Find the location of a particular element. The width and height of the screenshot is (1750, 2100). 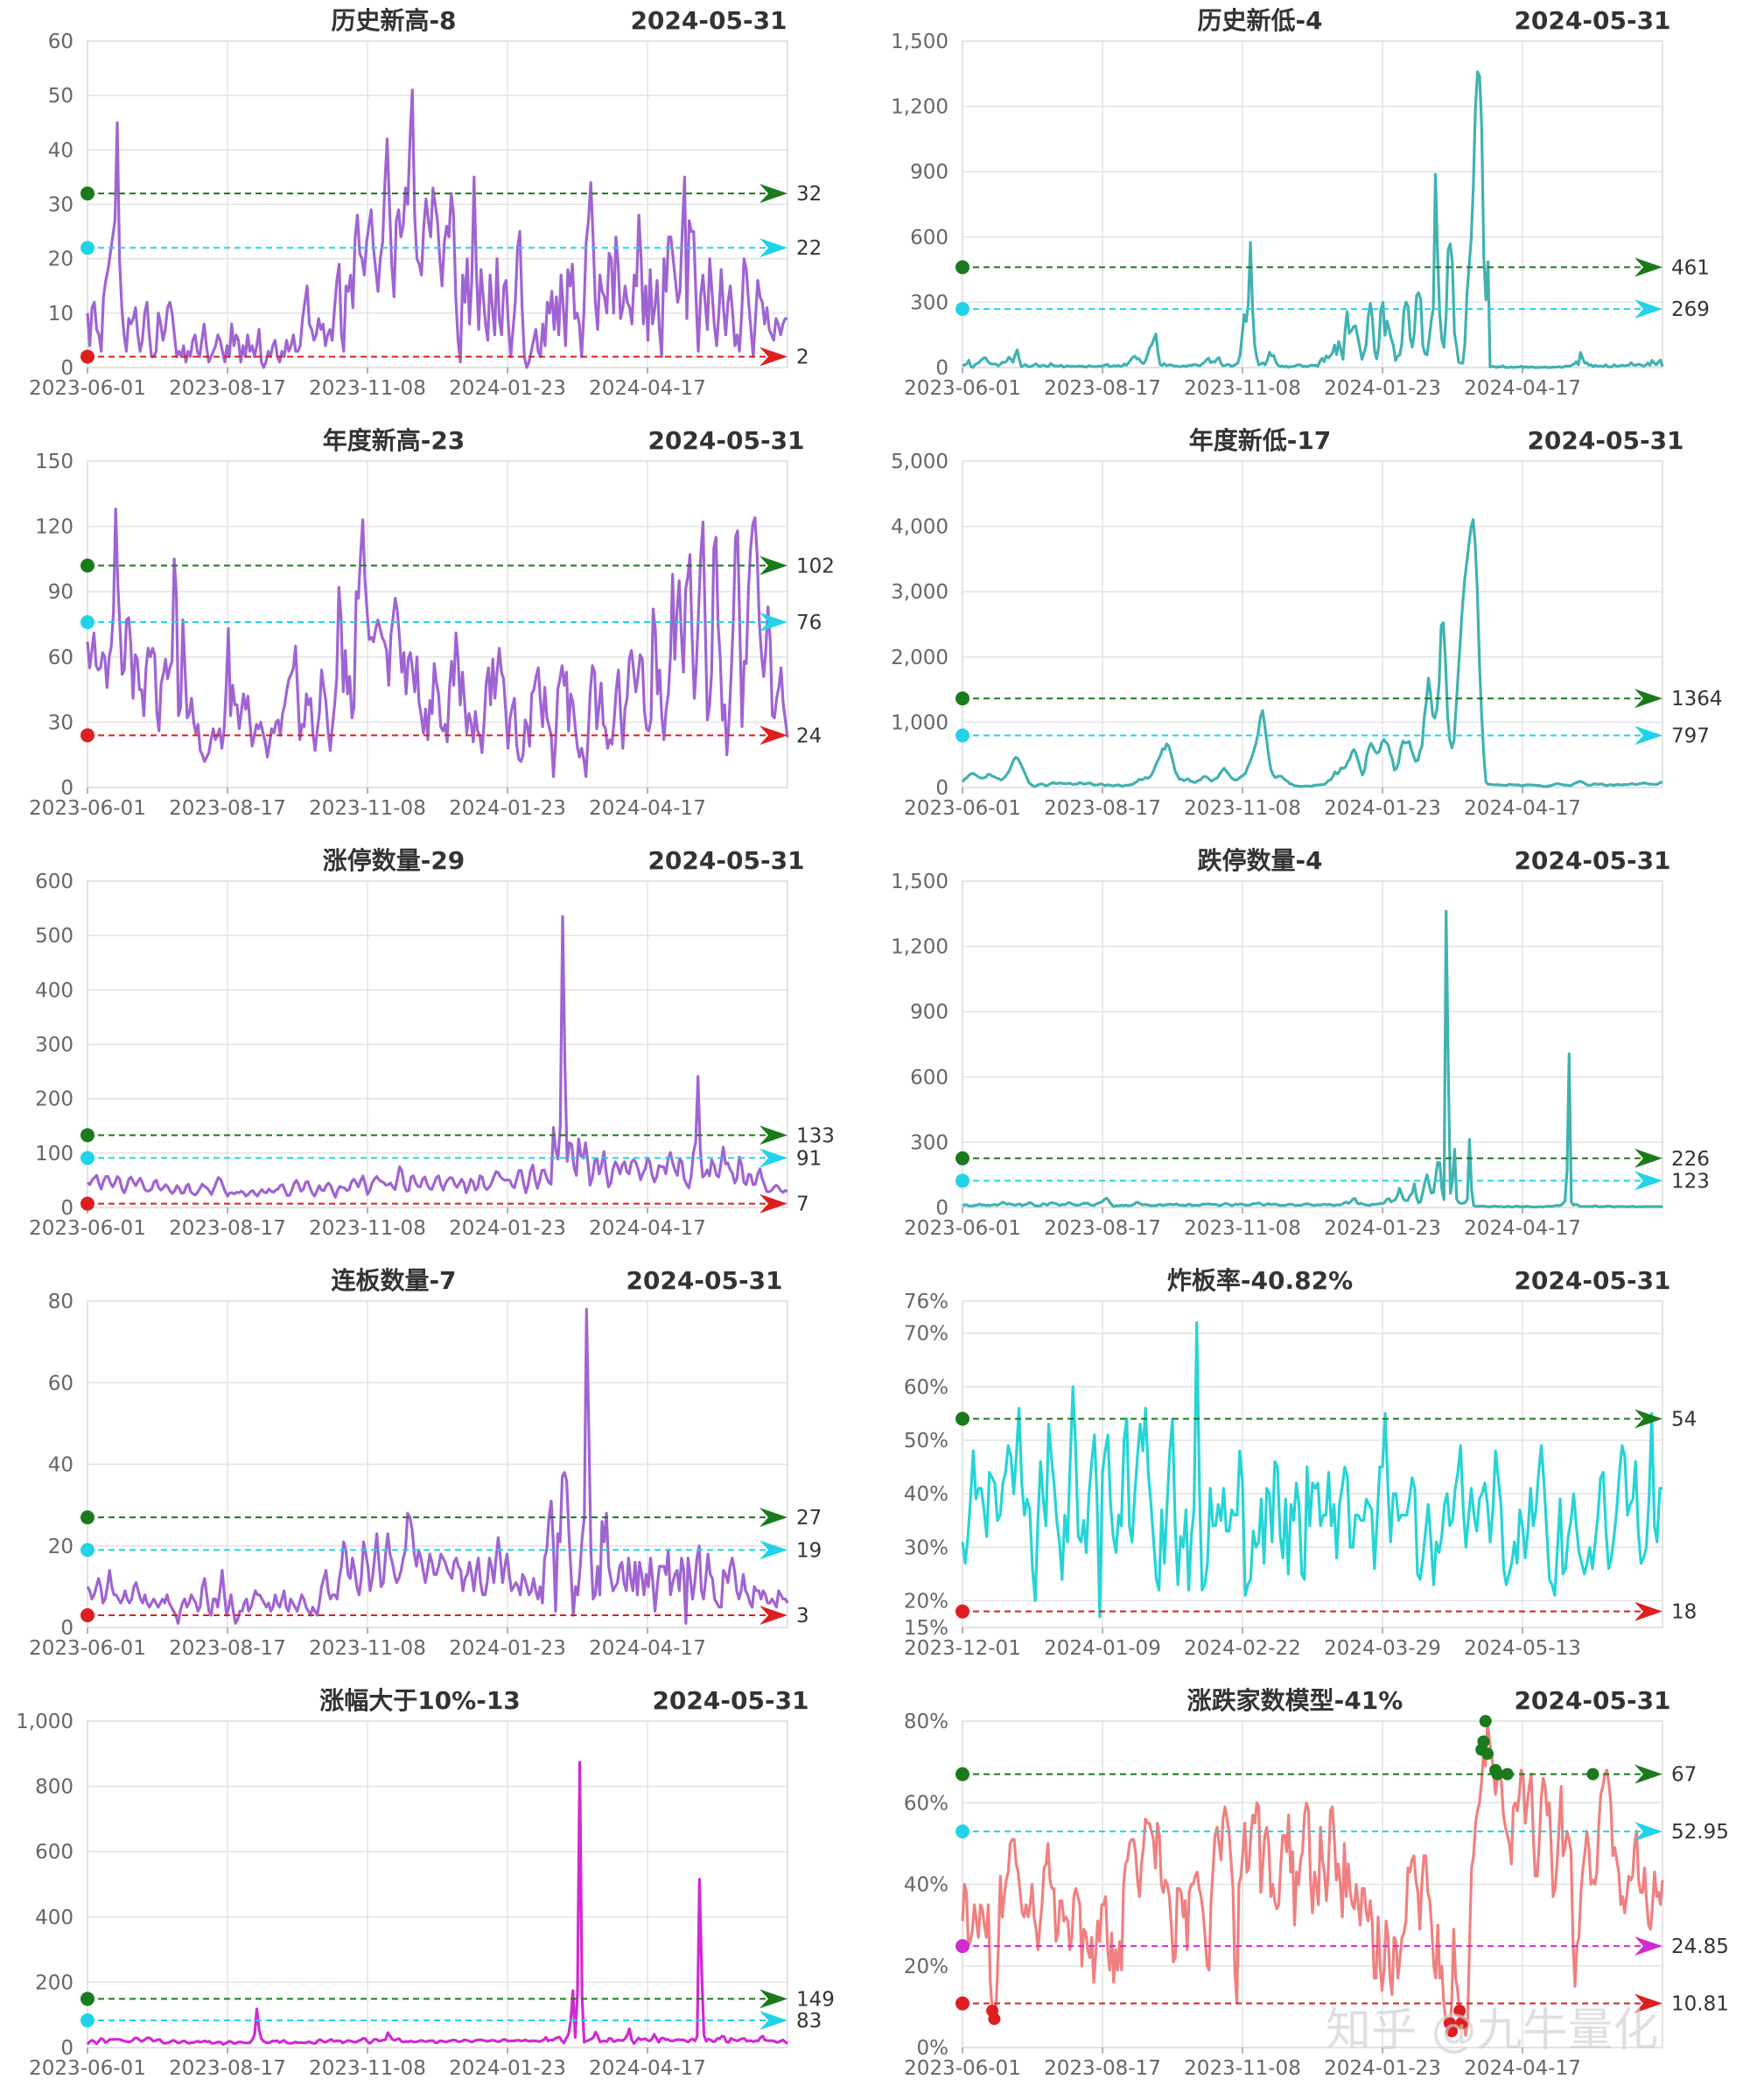

reference-value-label: 461 is located at coordinates (1690, 267).